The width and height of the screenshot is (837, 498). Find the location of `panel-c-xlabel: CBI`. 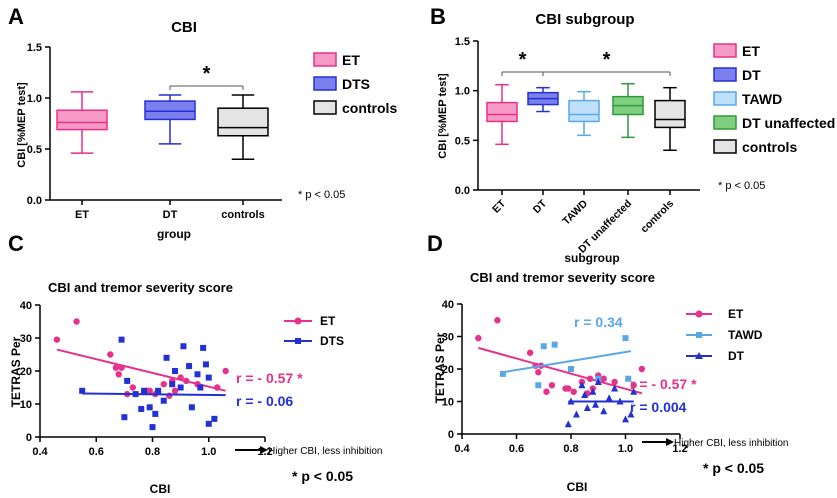

panel-c-xlabel: CBI is located at coordinates (160, 489).